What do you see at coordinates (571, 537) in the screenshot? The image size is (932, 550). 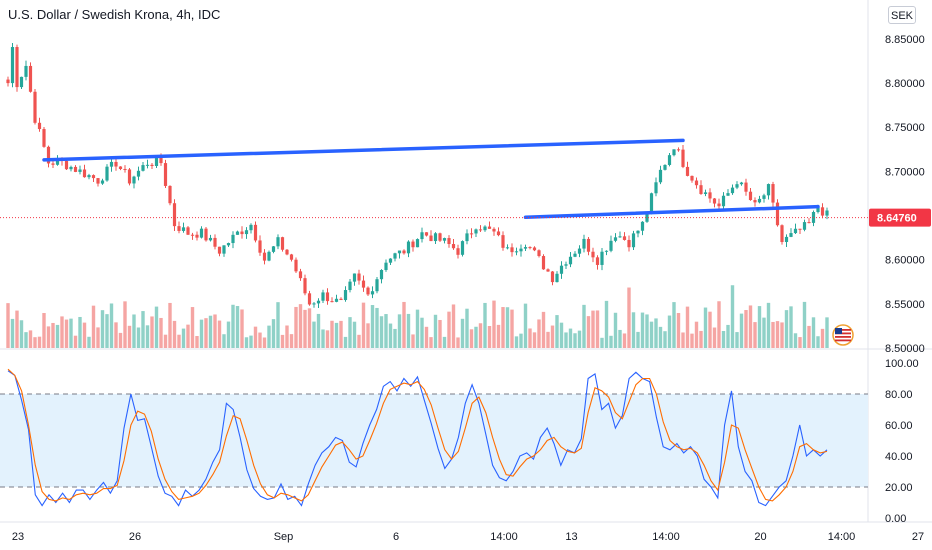 I see `time-tick-label: 13` at bounding box center [571, 537].